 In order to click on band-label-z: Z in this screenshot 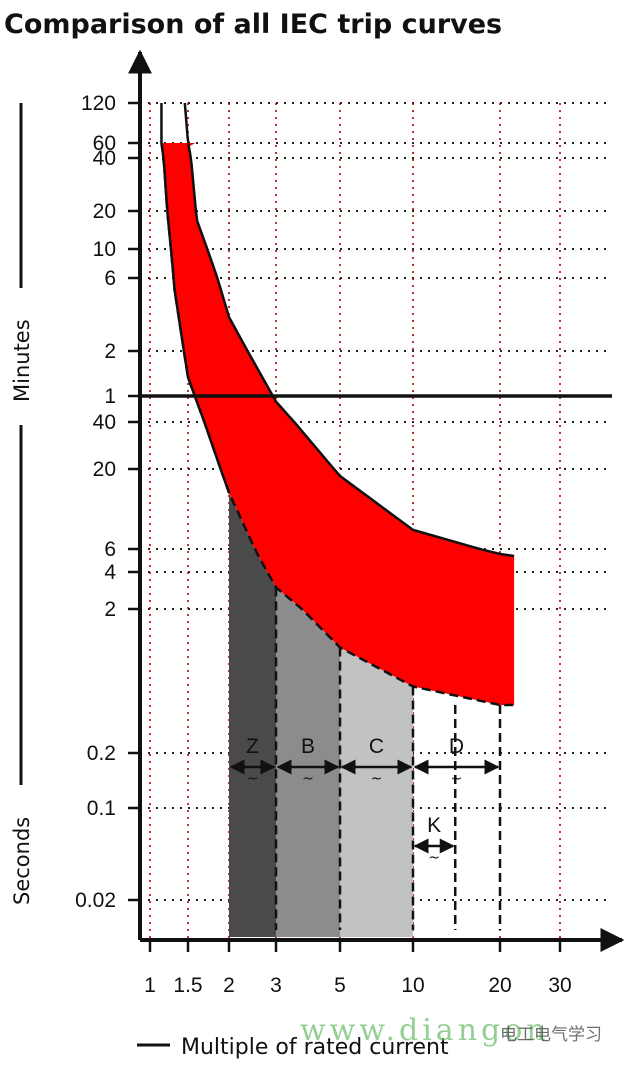, I will do `click(252, 746)`.